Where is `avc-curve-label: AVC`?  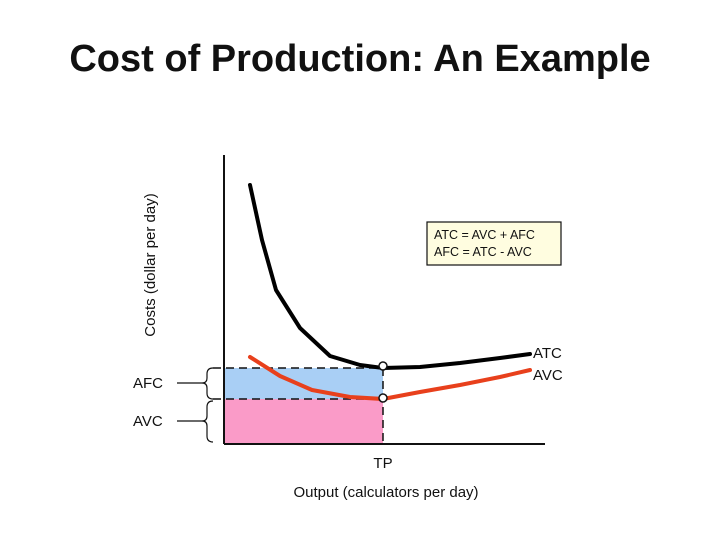
avc-curve-label: AVC is located at coordinates (548, 375).